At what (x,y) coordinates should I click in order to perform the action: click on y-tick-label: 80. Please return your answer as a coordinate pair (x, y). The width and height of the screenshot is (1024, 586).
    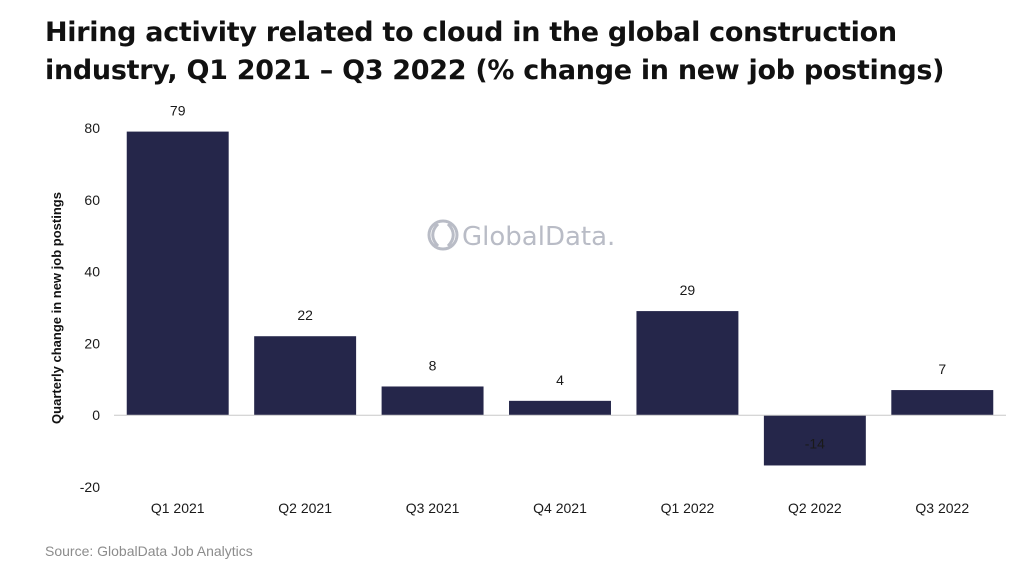
    Looking at the image, I should click on (92, 128).